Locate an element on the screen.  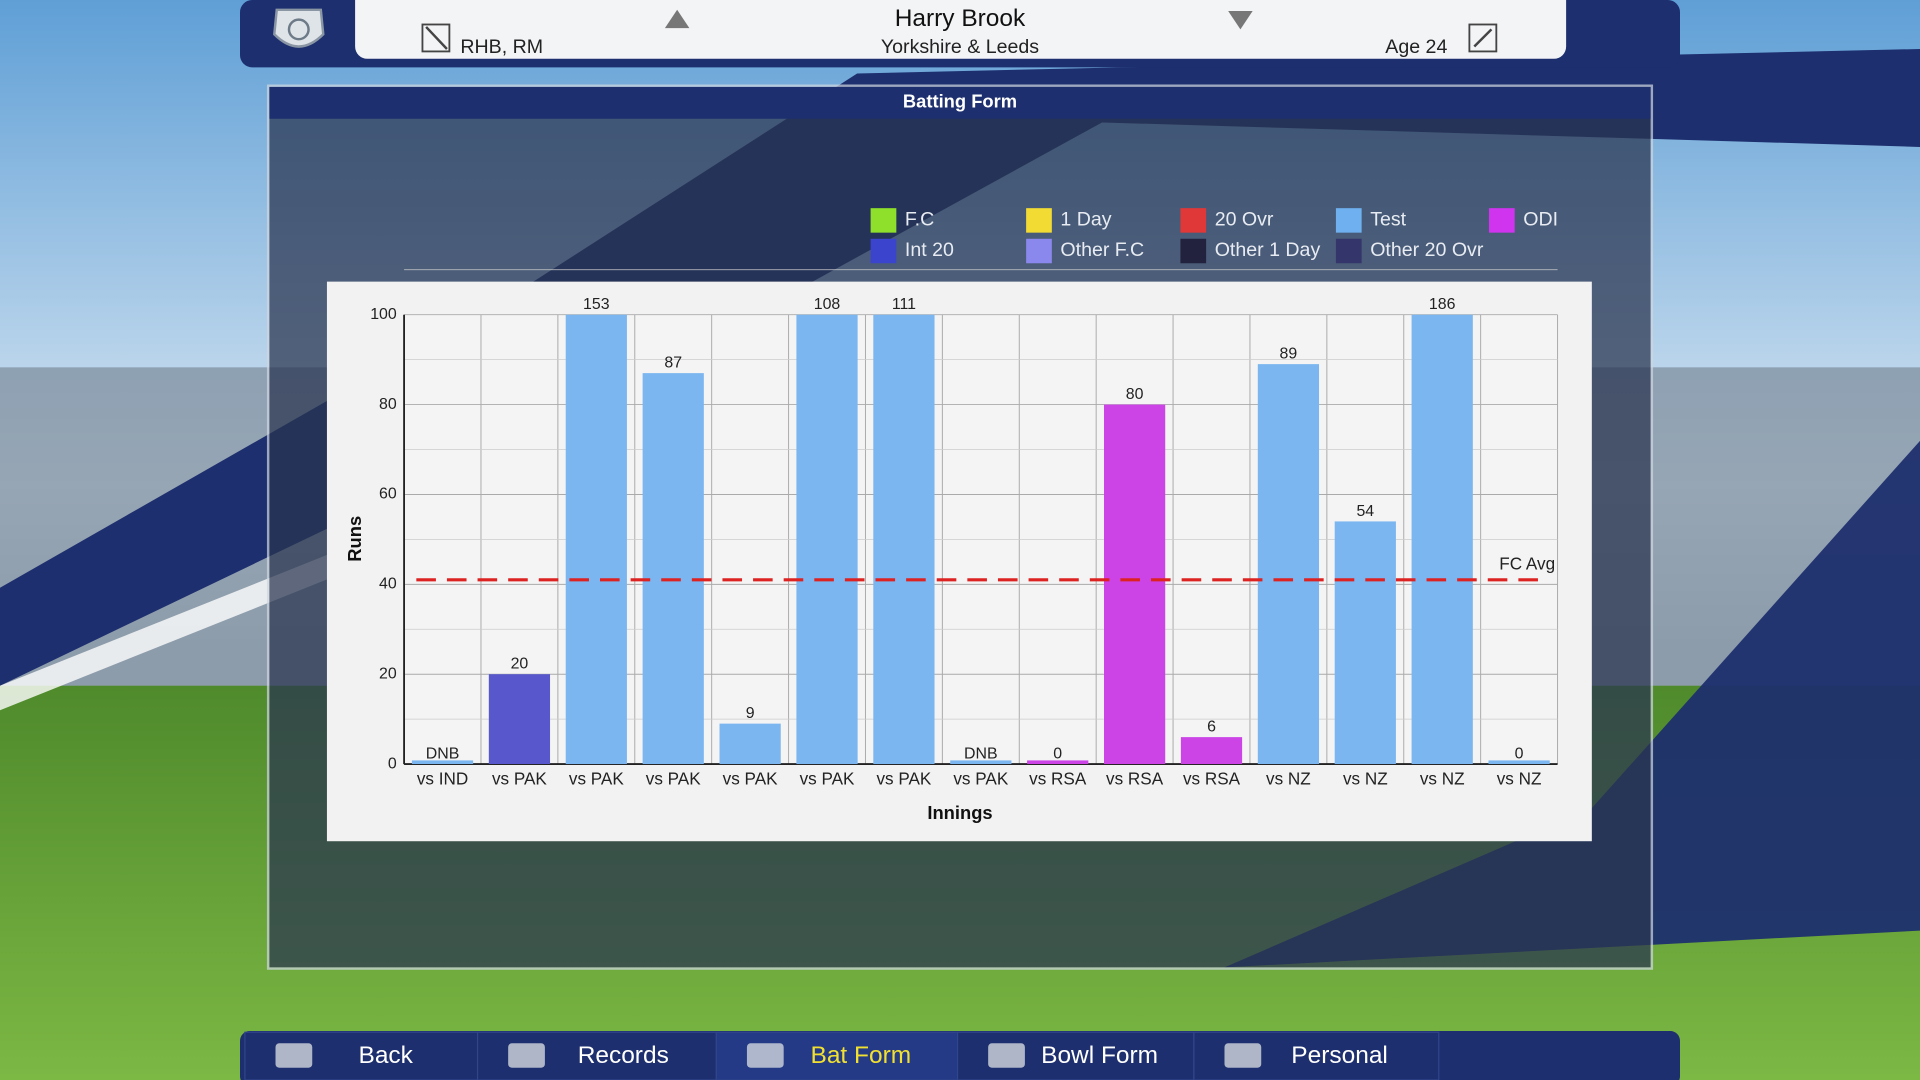
legend-label: Other 1 Day is located at coordinates (1268, 250).